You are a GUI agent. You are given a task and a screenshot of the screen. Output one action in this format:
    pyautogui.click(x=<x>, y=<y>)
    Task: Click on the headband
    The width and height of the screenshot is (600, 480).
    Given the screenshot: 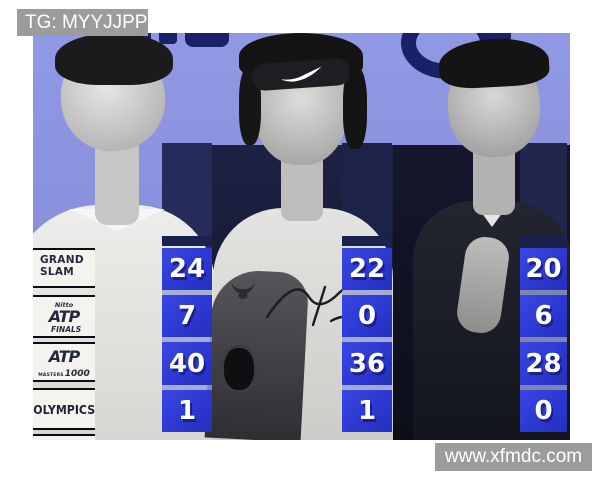 What is the action you would take?
    pyautogui.click(x=301, y=74)
    